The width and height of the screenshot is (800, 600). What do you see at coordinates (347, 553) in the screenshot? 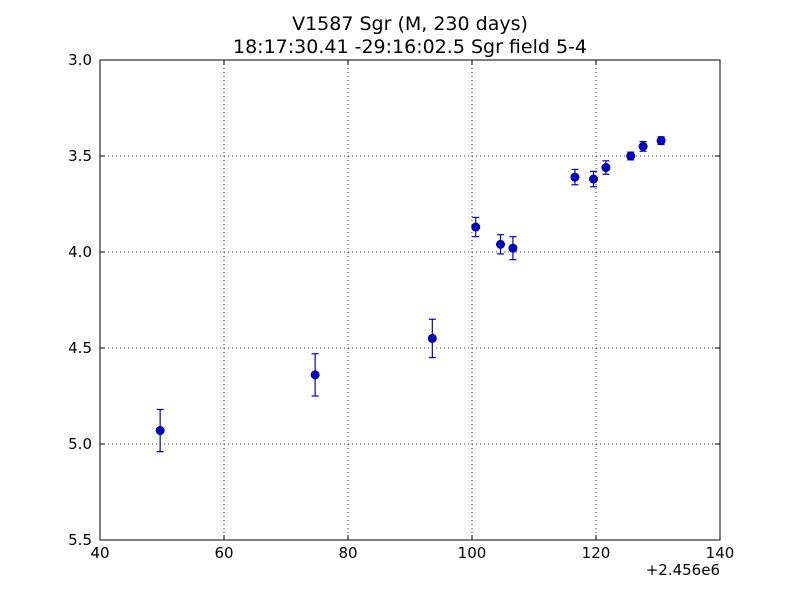
I see `x-tick-label: 80` at bounding box center [347, 553].